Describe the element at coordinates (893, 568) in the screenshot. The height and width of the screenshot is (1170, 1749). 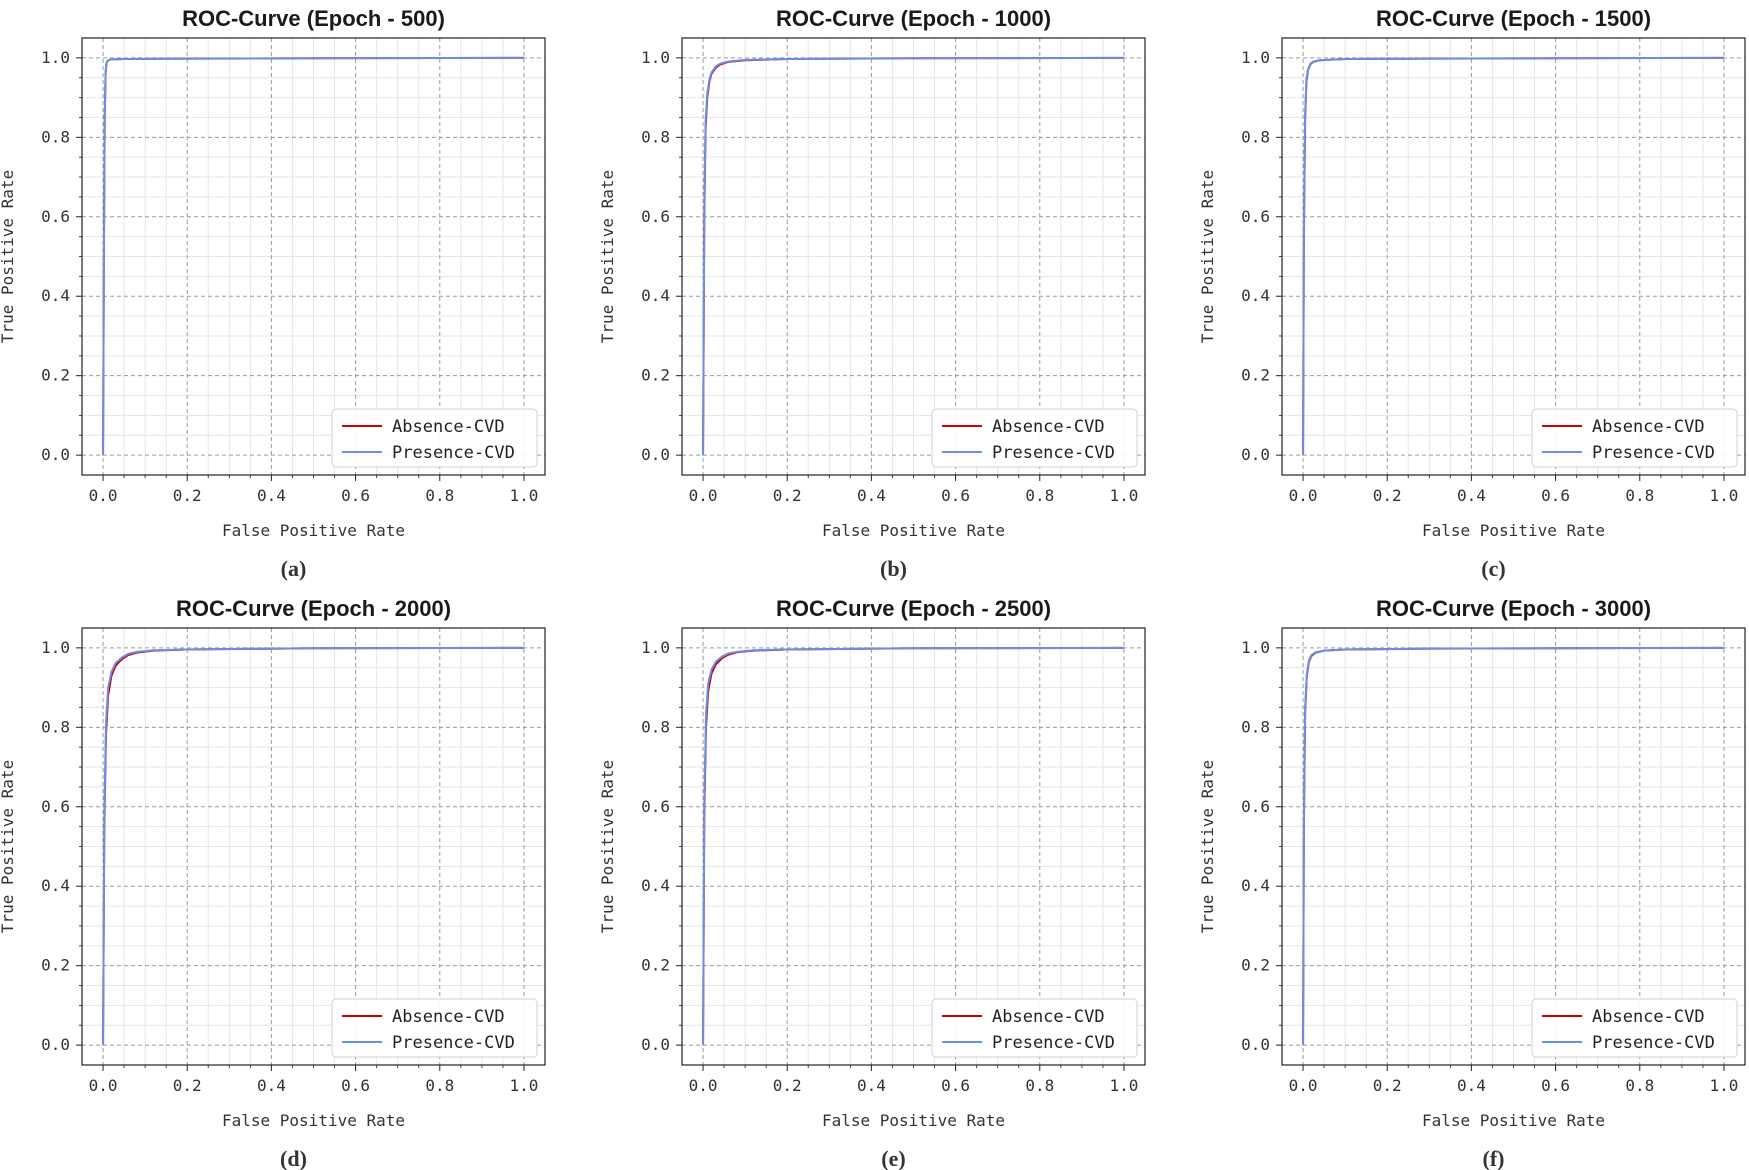
I see `panel-caption: (b)` at that location.